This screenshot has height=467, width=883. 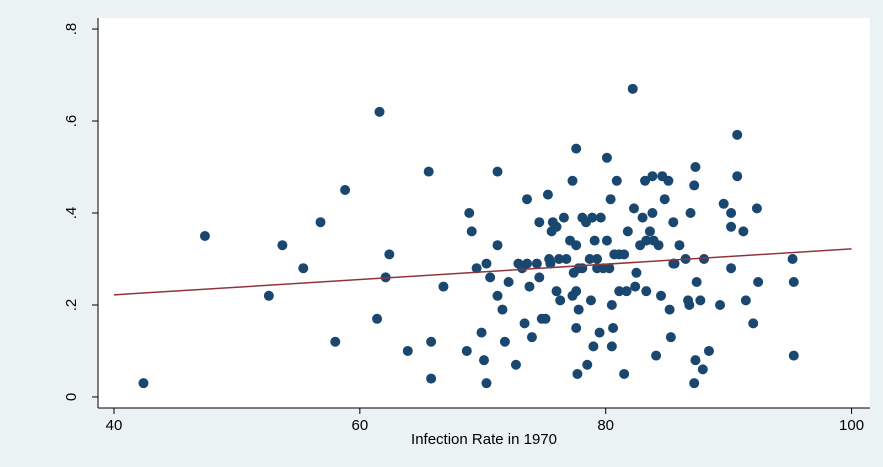 What do you see at coordinates (851, 425) in the screenshot?
I see `x-tick-label: 100` at bounding box center [851, 425].